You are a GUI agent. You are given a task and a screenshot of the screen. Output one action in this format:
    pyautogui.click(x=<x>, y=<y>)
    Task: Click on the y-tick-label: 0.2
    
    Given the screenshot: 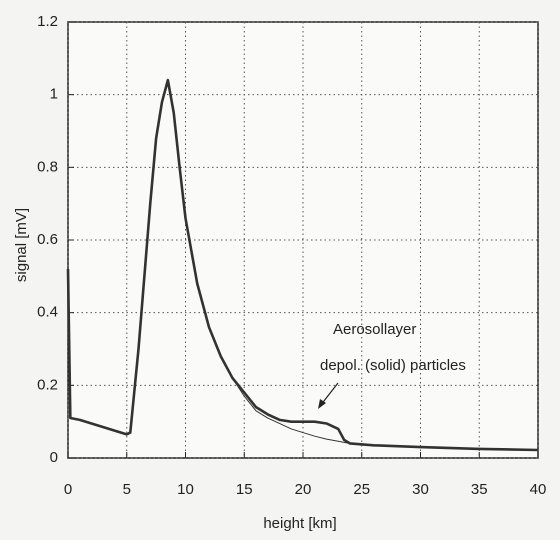 What is the action you would take?
    pyautogui.click(x=47, y=384)
    